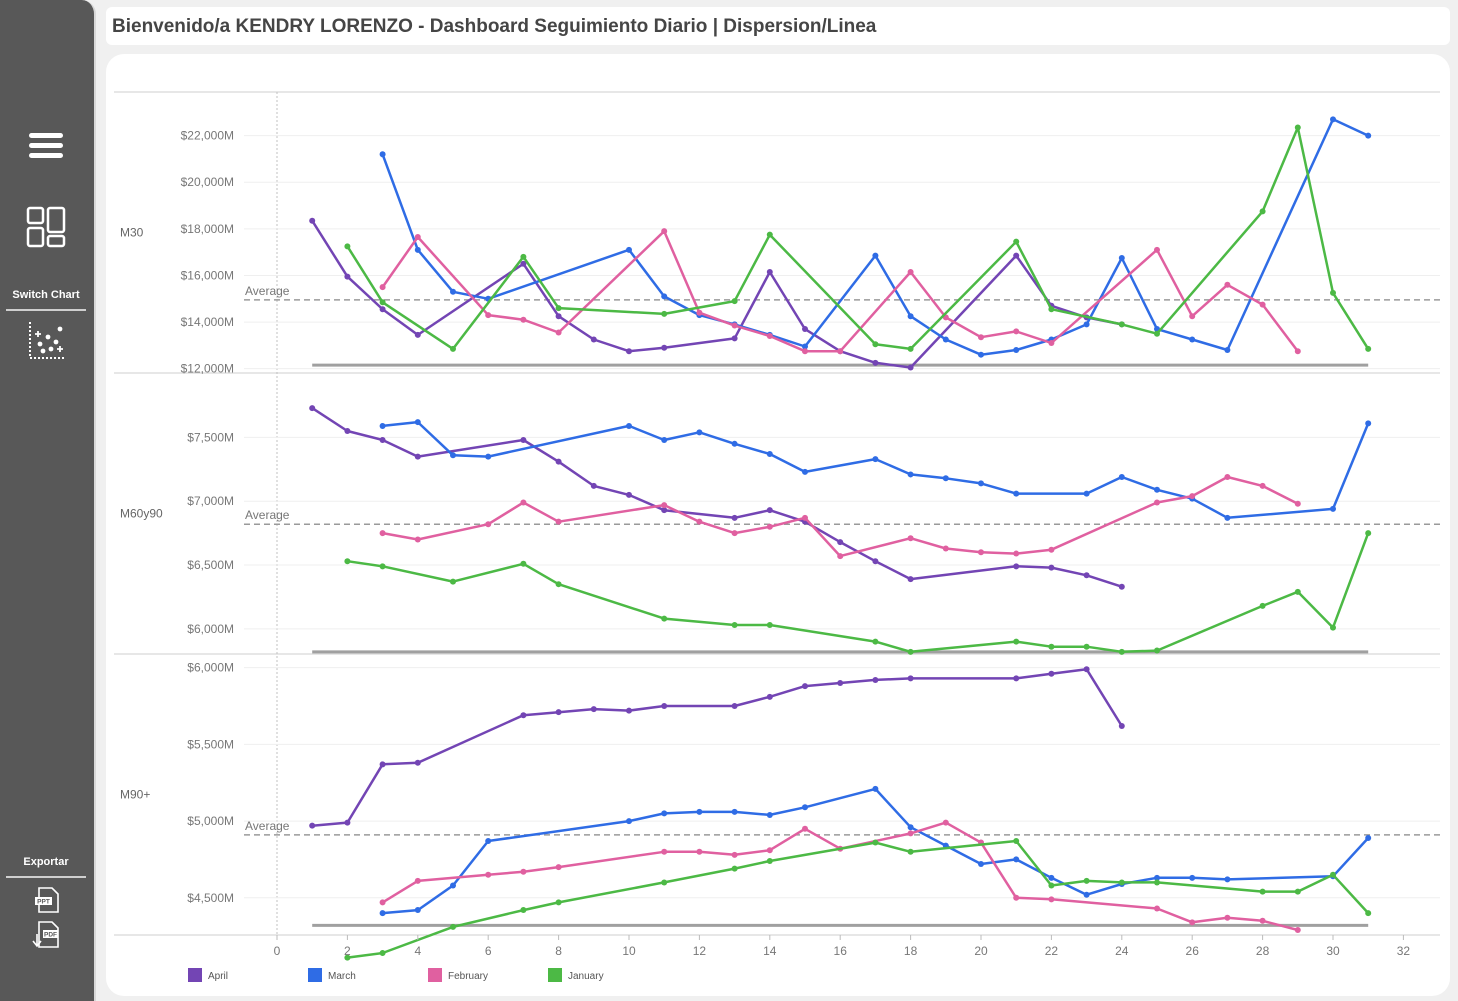  What do you see at coordinates (210, 898) in the screenshot?
I see `y-tick-label: $4,500M` at bounding box center [210, 898].